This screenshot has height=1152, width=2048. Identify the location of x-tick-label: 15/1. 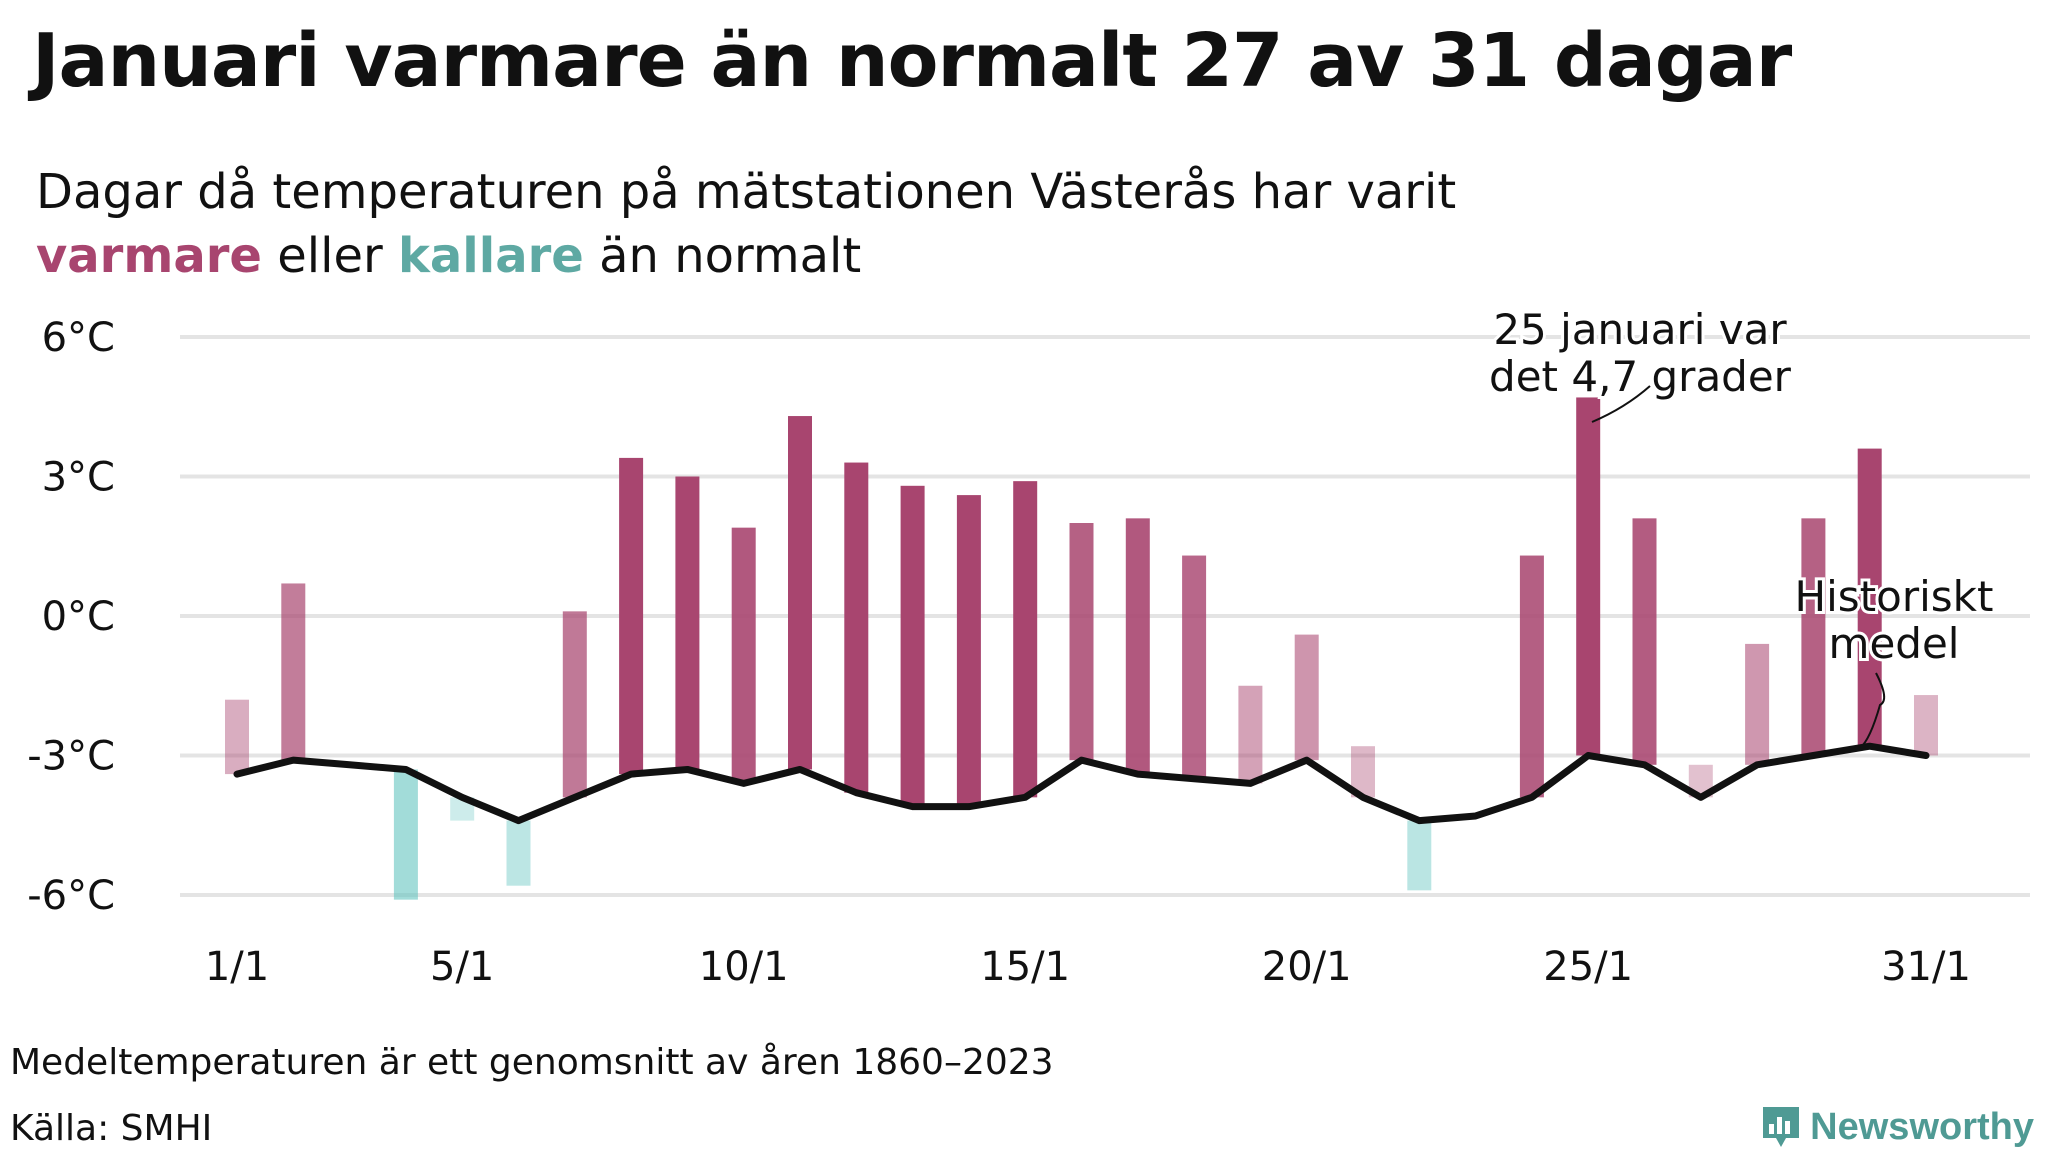
(1025, 967).